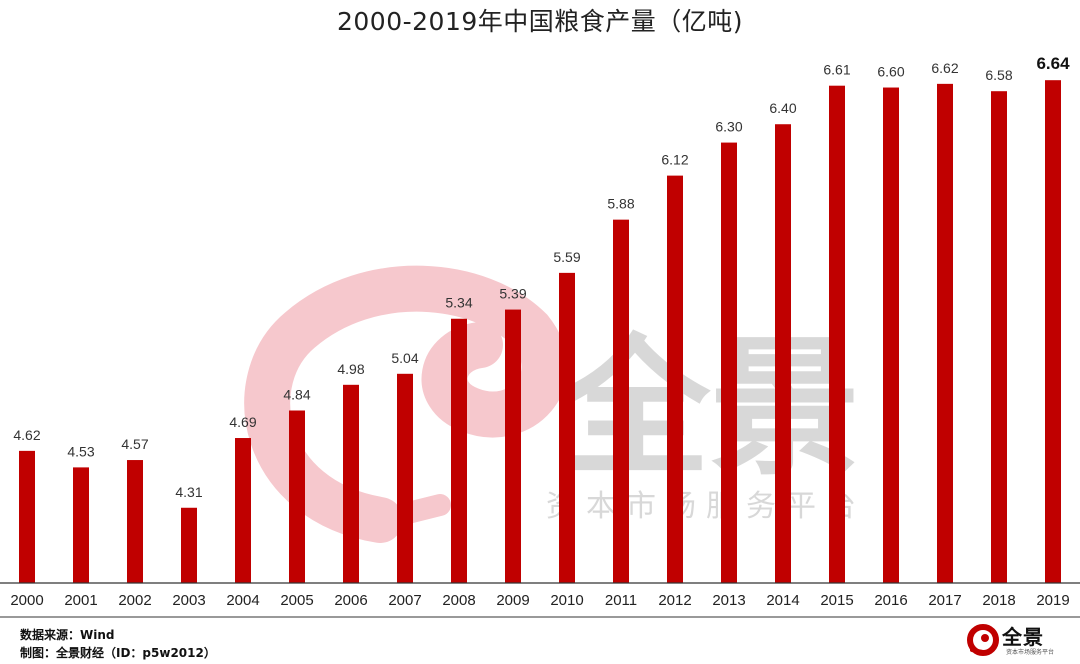  I want to click on value-label-2002: 4.57, so click(134, 444).